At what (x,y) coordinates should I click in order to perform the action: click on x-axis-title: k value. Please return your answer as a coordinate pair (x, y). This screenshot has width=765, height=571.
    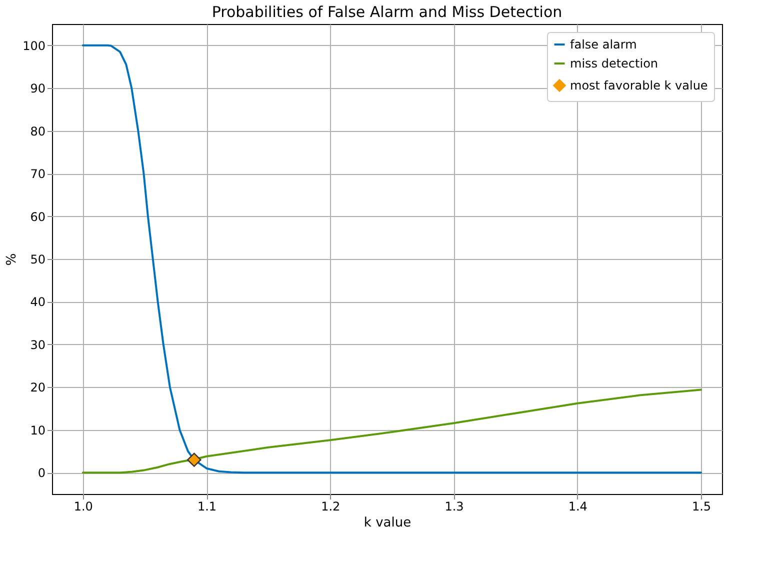
    Looking at the image, I should click on (388, 523).